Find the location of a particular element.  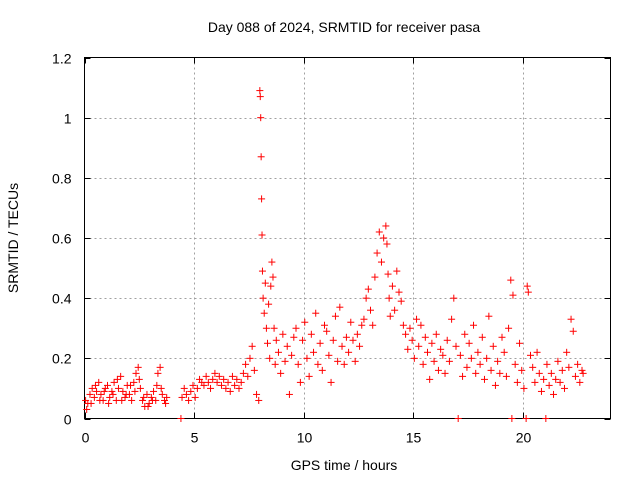

x-tick-label: 0 is located at coordinates (86, 438).